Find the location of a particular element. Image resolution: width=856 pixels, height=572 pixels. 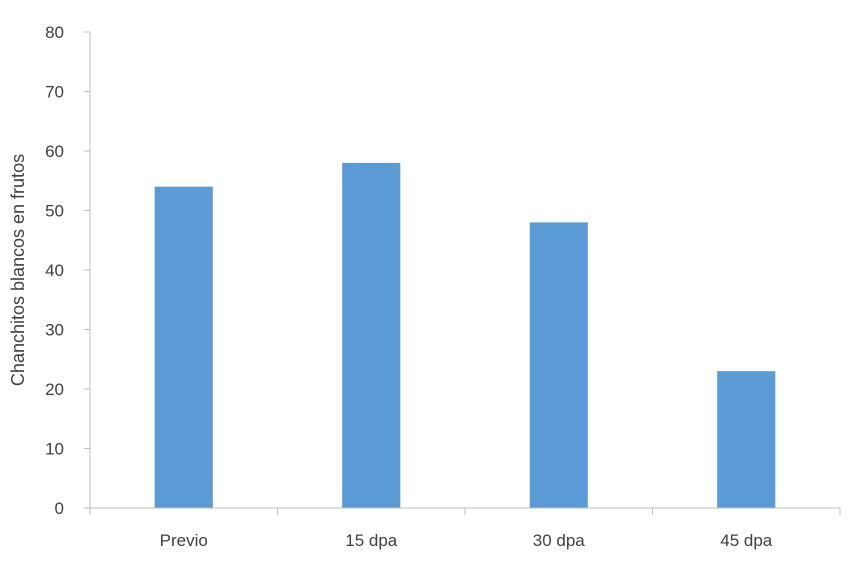

y-tick-label: 40 is located at coordinates (54, 270).